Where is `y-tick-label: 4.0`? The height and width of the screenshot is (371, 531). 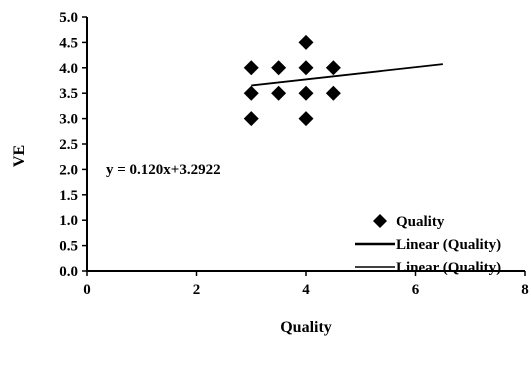
y-tick-label: 4.0 is located at coordinates (68, 69).